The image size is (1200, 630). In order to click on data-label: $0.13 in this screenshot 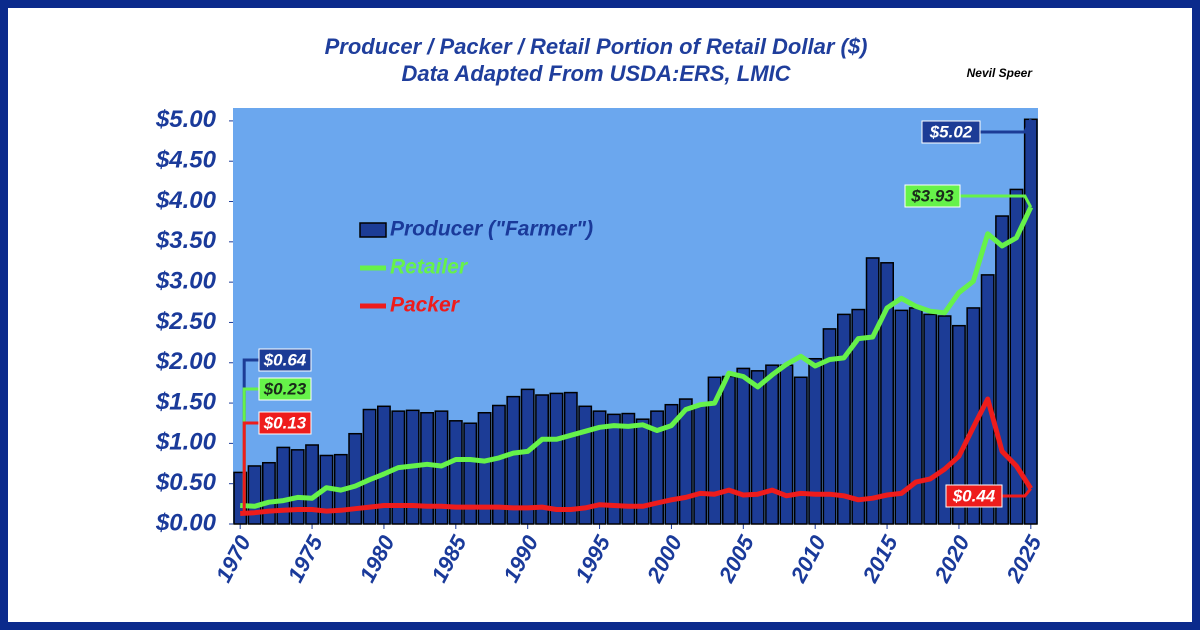, I will do `click(285, 422)`.